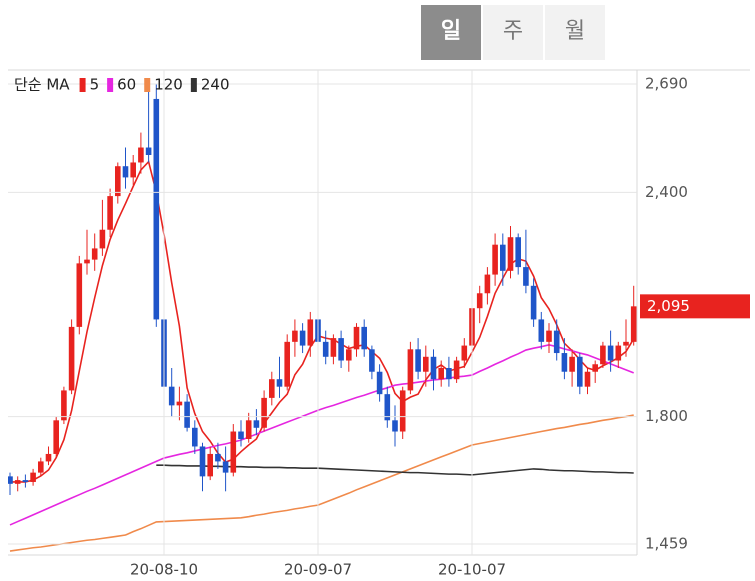  Describe the element at coordinates (164, 570) in the screenshot. I see `x-tick-label: 20-08-10` at that location.